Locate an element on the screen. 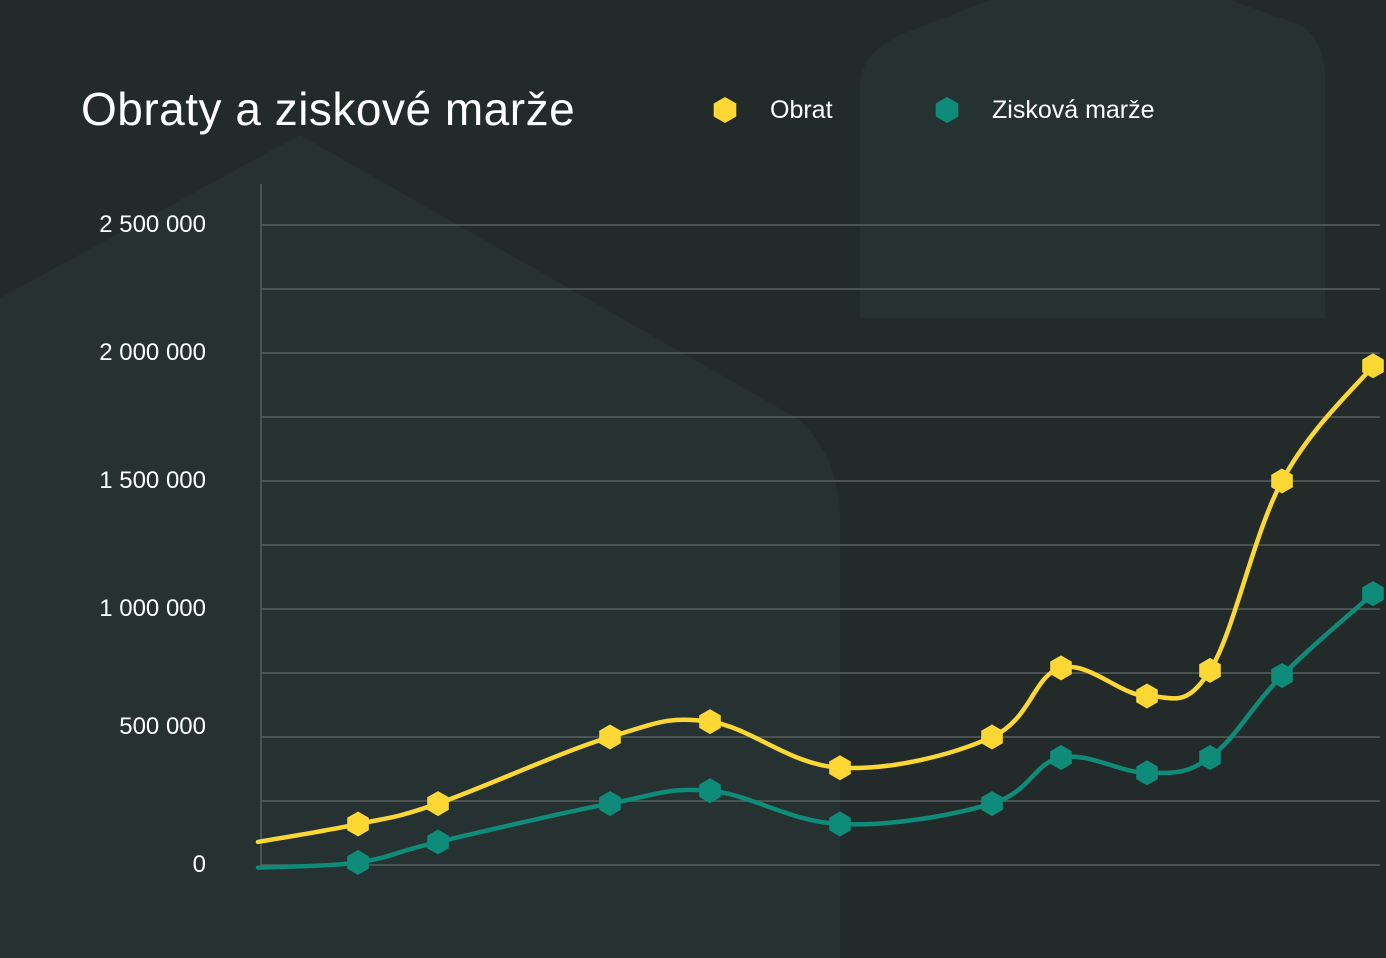 This screenshot has width=1386, height=958. legend-item-marze: Zisková marže is located at coordinates (1043, 110).